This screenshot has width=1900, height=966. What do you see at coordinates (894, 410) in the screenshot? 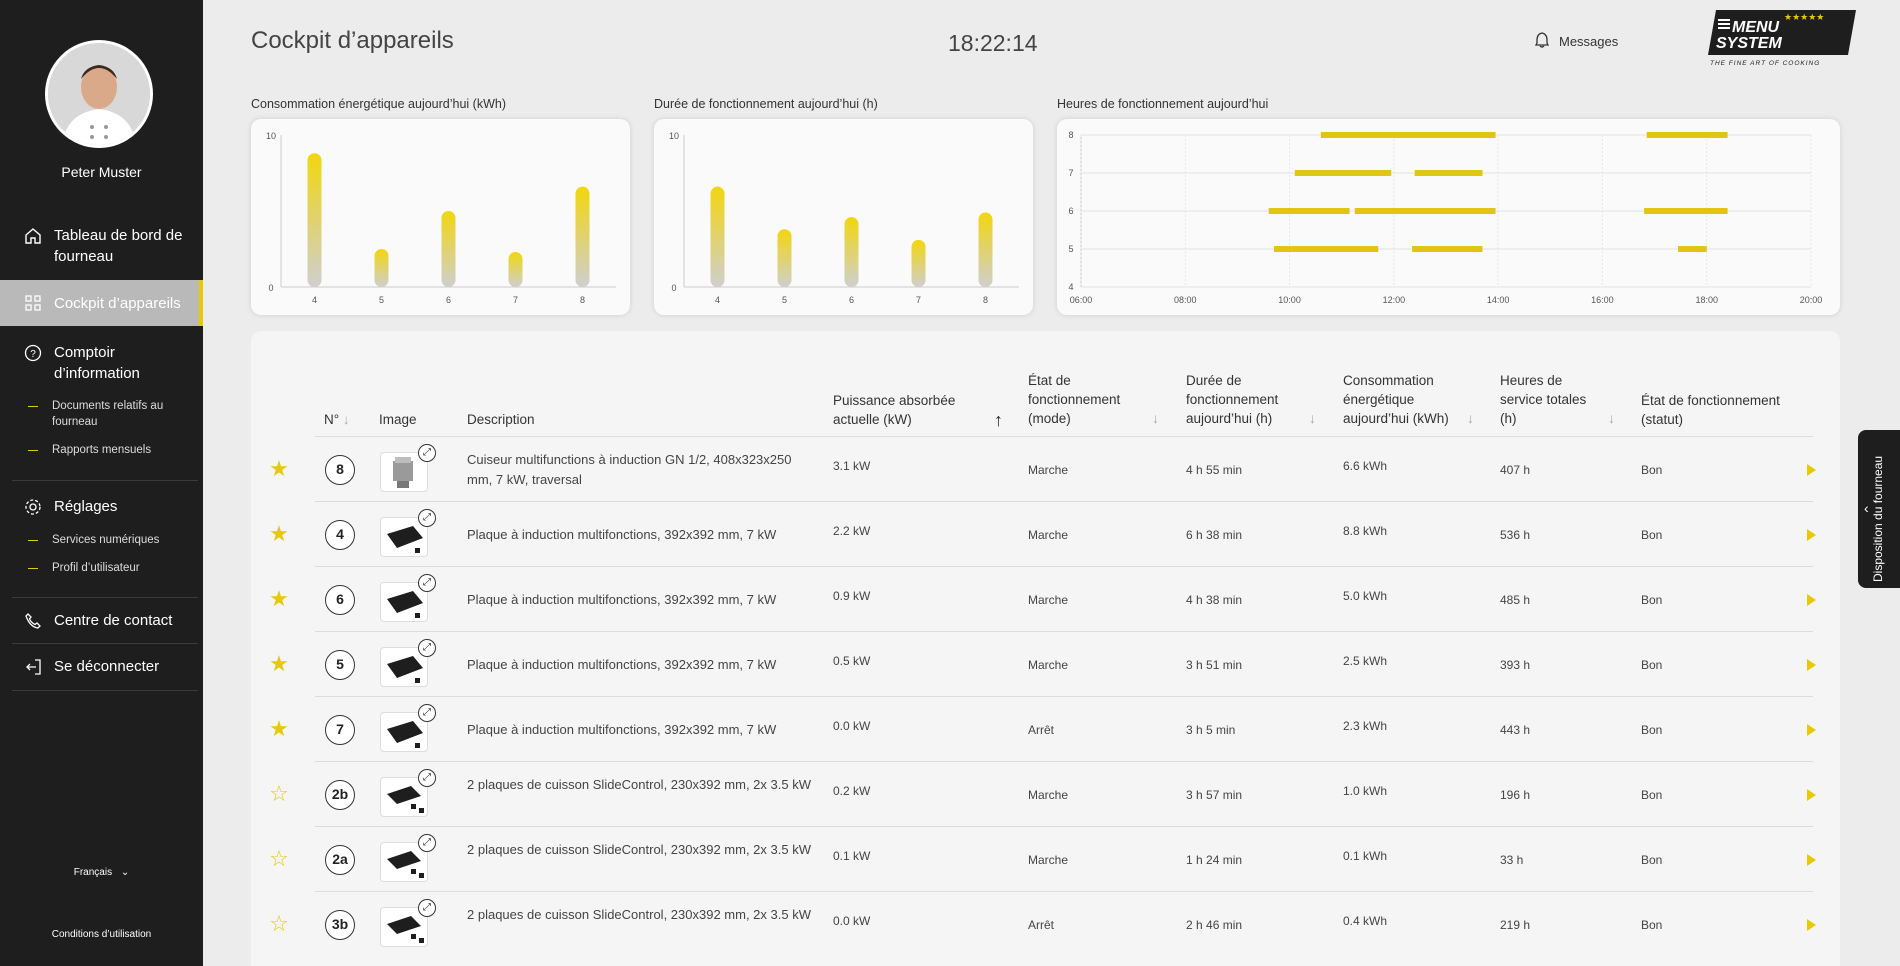
I see `th-power: Puissance absorbée actuelle (kW)` at bounding box center [894, 410].